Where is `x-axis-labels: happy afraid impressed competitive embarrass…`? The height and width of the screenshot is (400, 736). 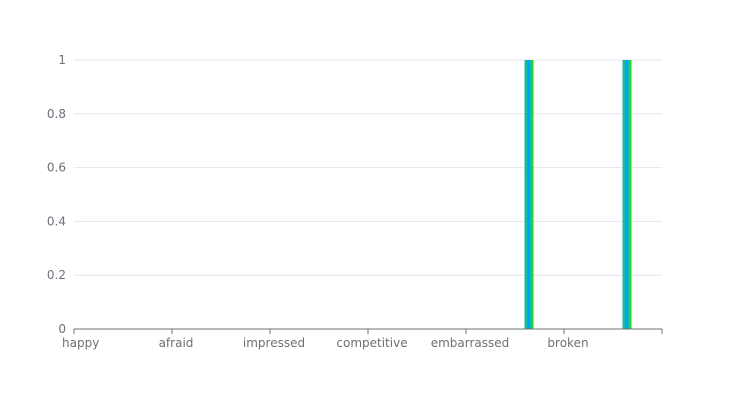 x-axis-labels: happy afraid impressed competitive embarrass… is located at coordinates (325, 343).